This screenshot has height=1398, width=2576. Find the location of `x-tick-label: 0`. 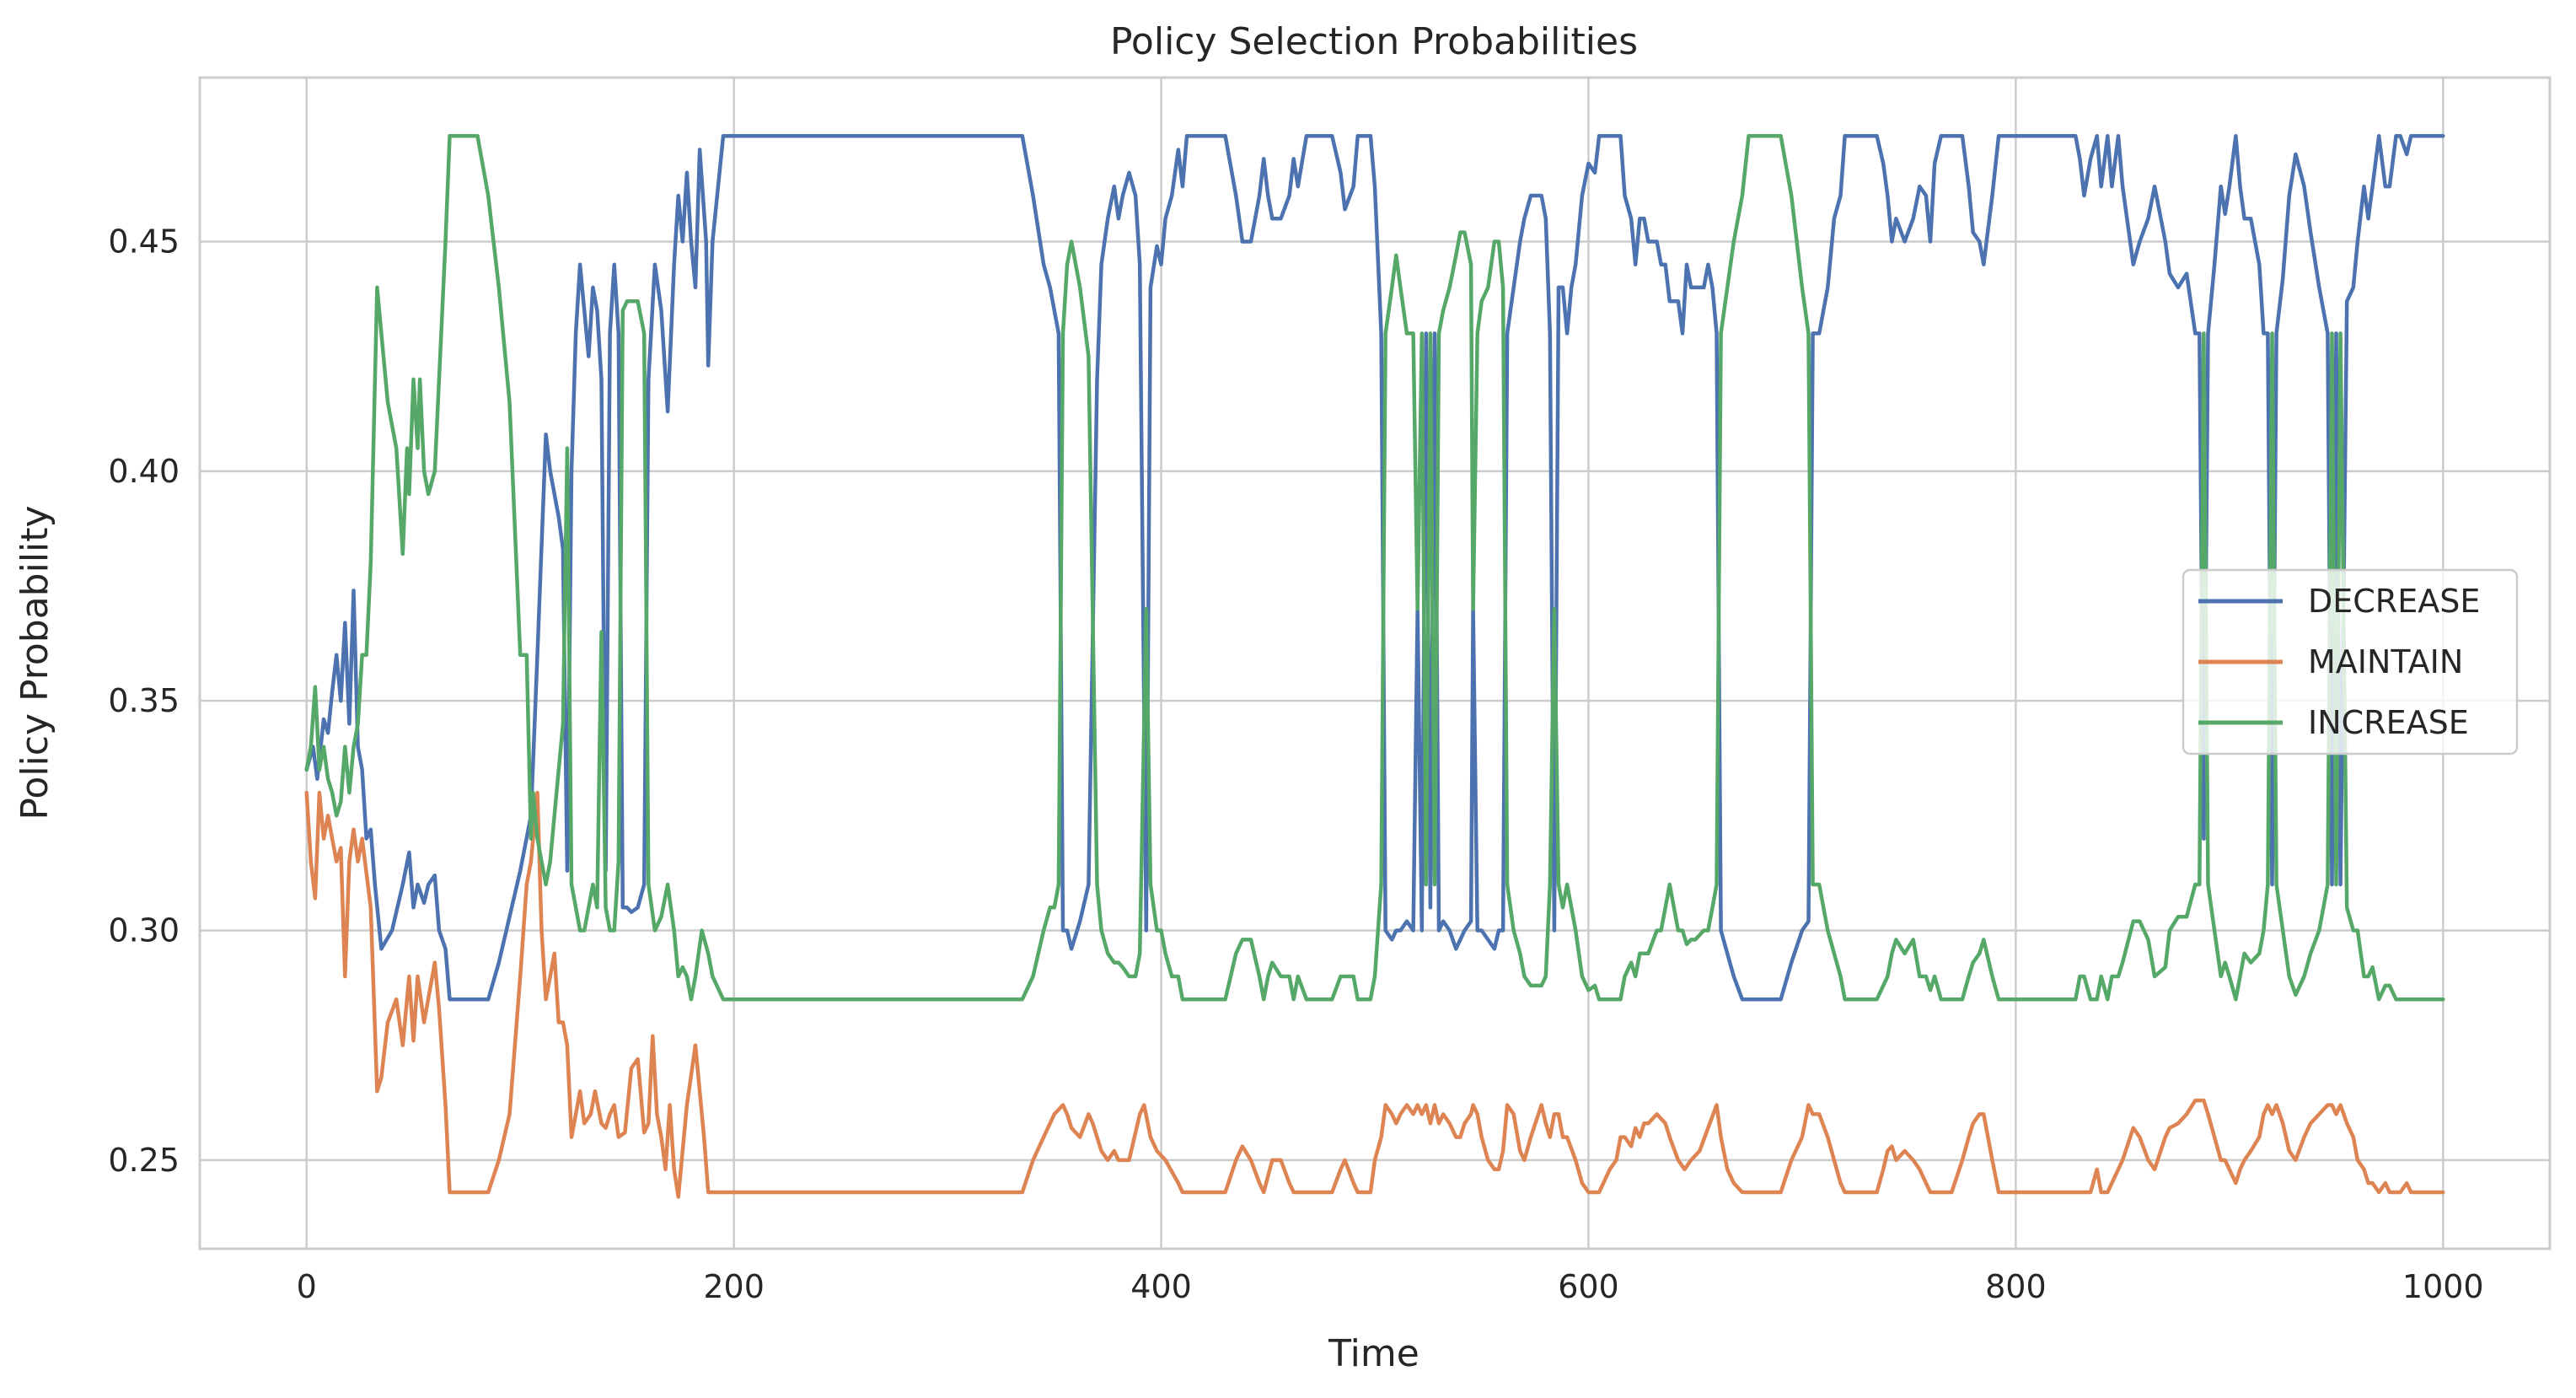

x-tick-label: 0 is located at coordinates (307, 1286).